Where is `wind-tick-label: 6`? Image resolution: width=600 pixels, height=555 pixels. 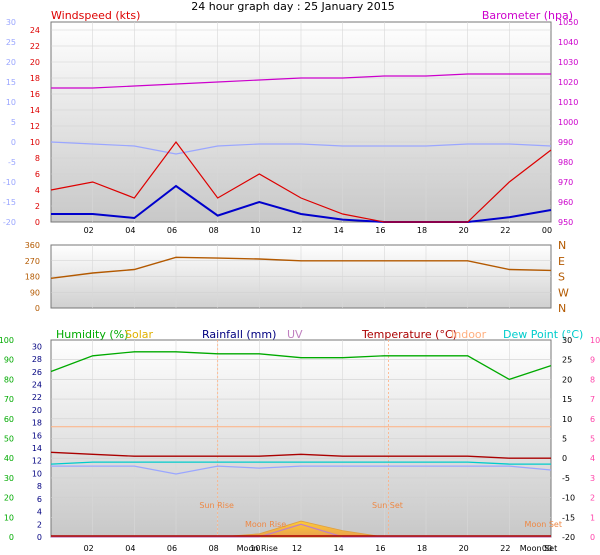
wind-tick-label: 6 is located at coordinates (37, 174).